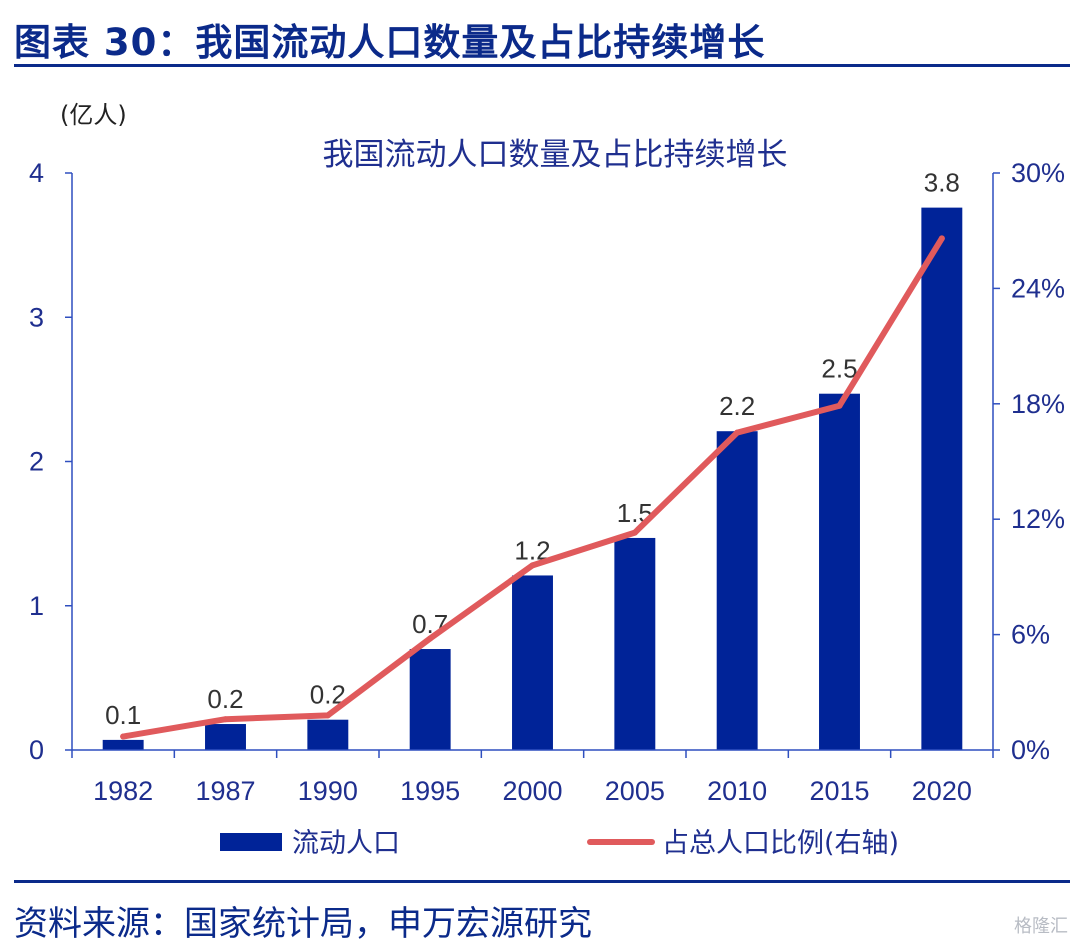  Describe the element at coordinates (1030, 635) in the screenshot. I see `y-right-tick-label: 6%` at that location.